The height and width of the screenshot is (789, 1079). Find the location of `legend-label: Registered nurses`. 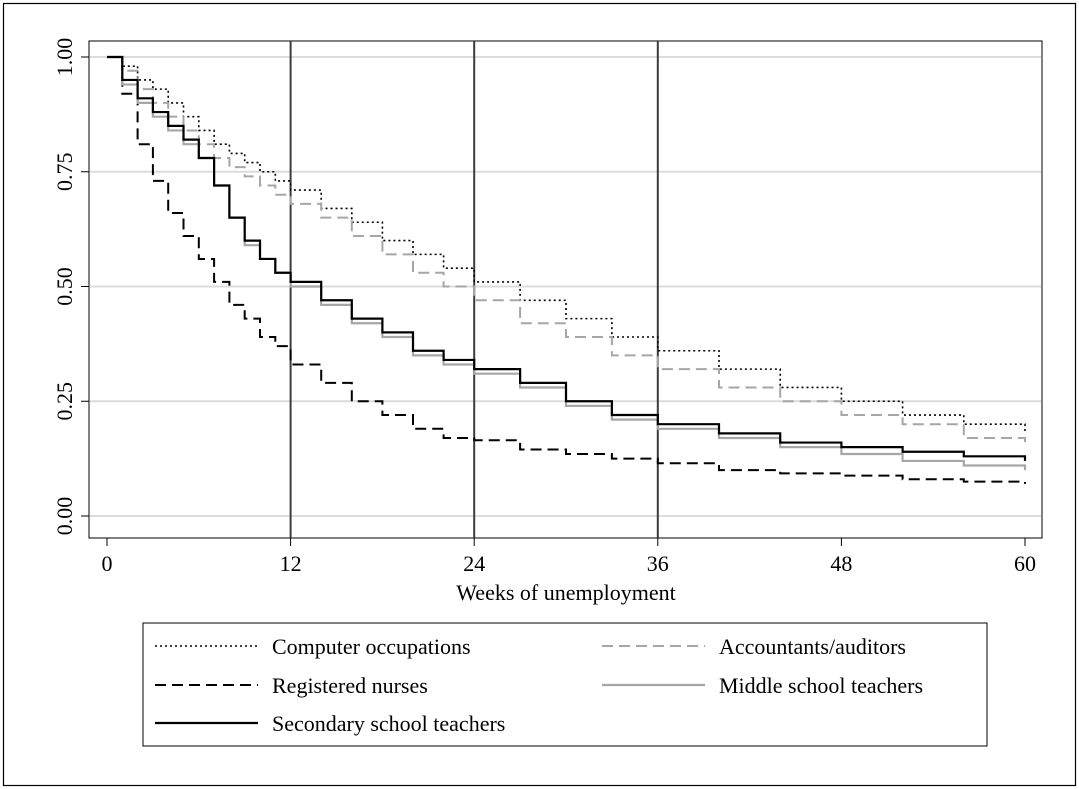

legend-label: Registered nurses is located at coordinates (350, 685).